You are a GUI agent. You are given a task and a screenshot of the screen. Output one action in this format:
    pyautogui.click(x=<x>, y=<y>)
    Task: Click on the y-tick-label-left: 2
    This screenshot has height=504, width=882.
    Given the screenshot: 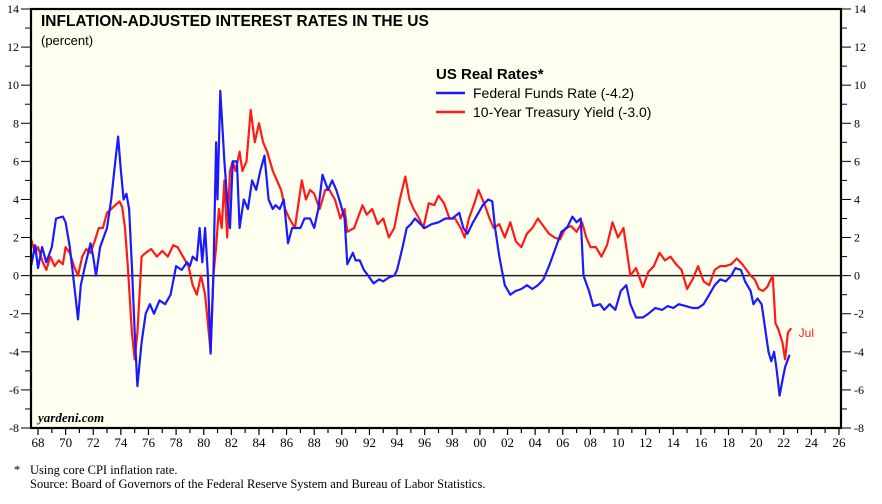 What is the action you would take?
    pyautogui.click(x=16, y=238)
    